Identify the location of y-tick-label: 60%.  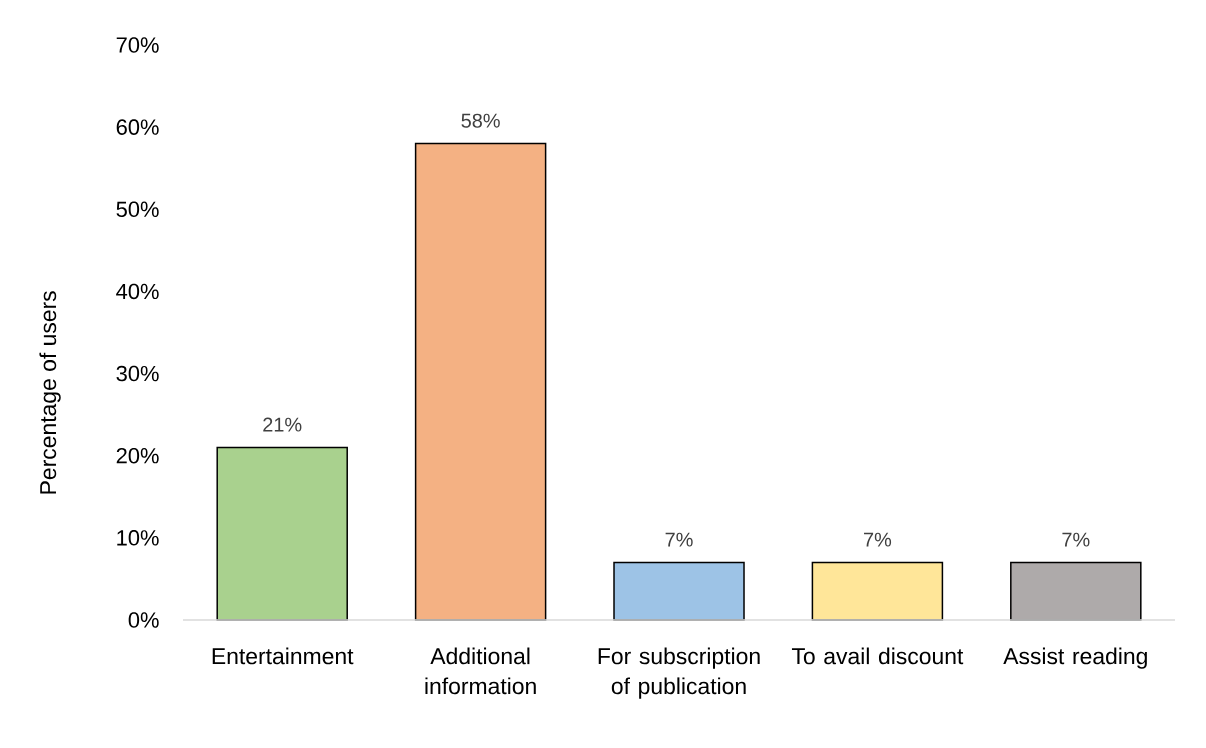
(137, 127).